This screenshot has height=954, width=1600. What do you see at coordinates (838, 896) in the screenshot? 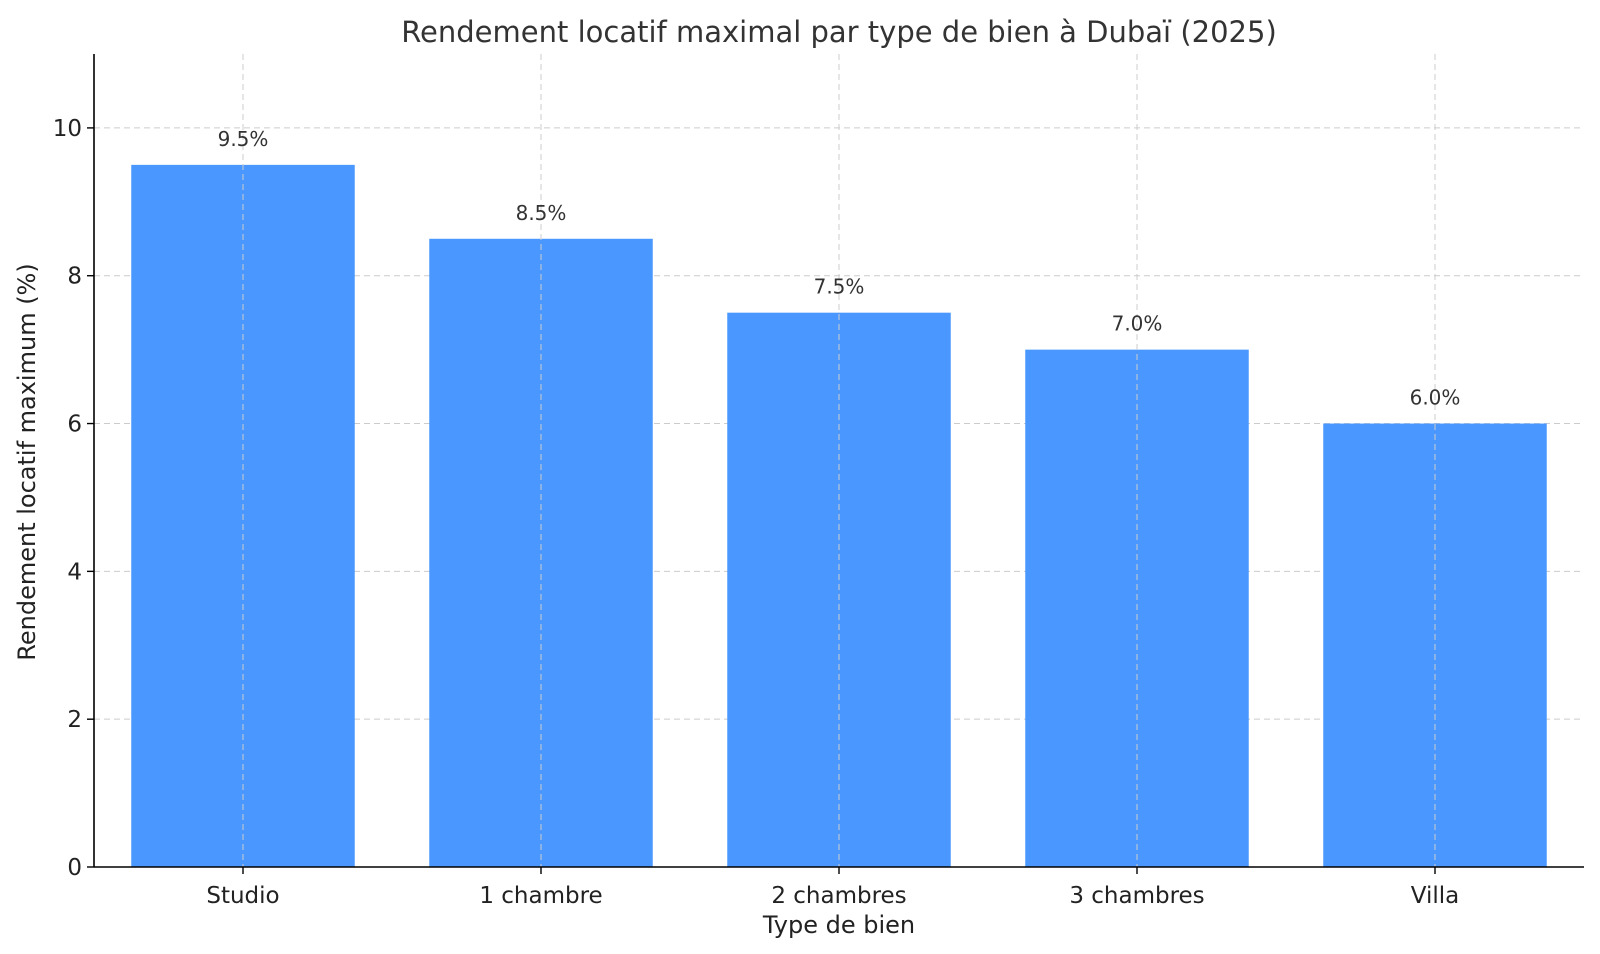
I see `x-tick-label: 2 chambres` at bounding box center [838, 896].